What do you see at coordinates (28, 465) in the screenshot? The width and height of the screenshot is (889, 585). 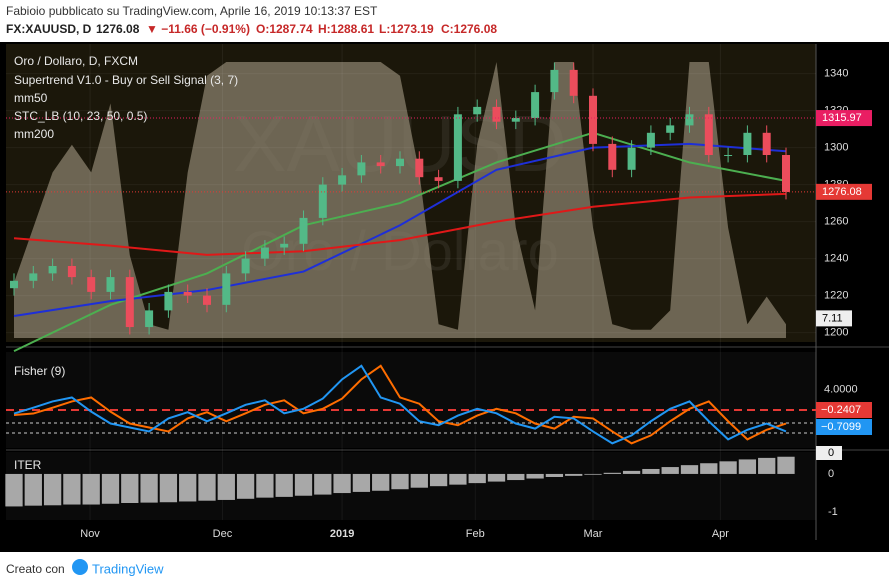 I see `pane-title: ITER` at bounding box center [28, 465].